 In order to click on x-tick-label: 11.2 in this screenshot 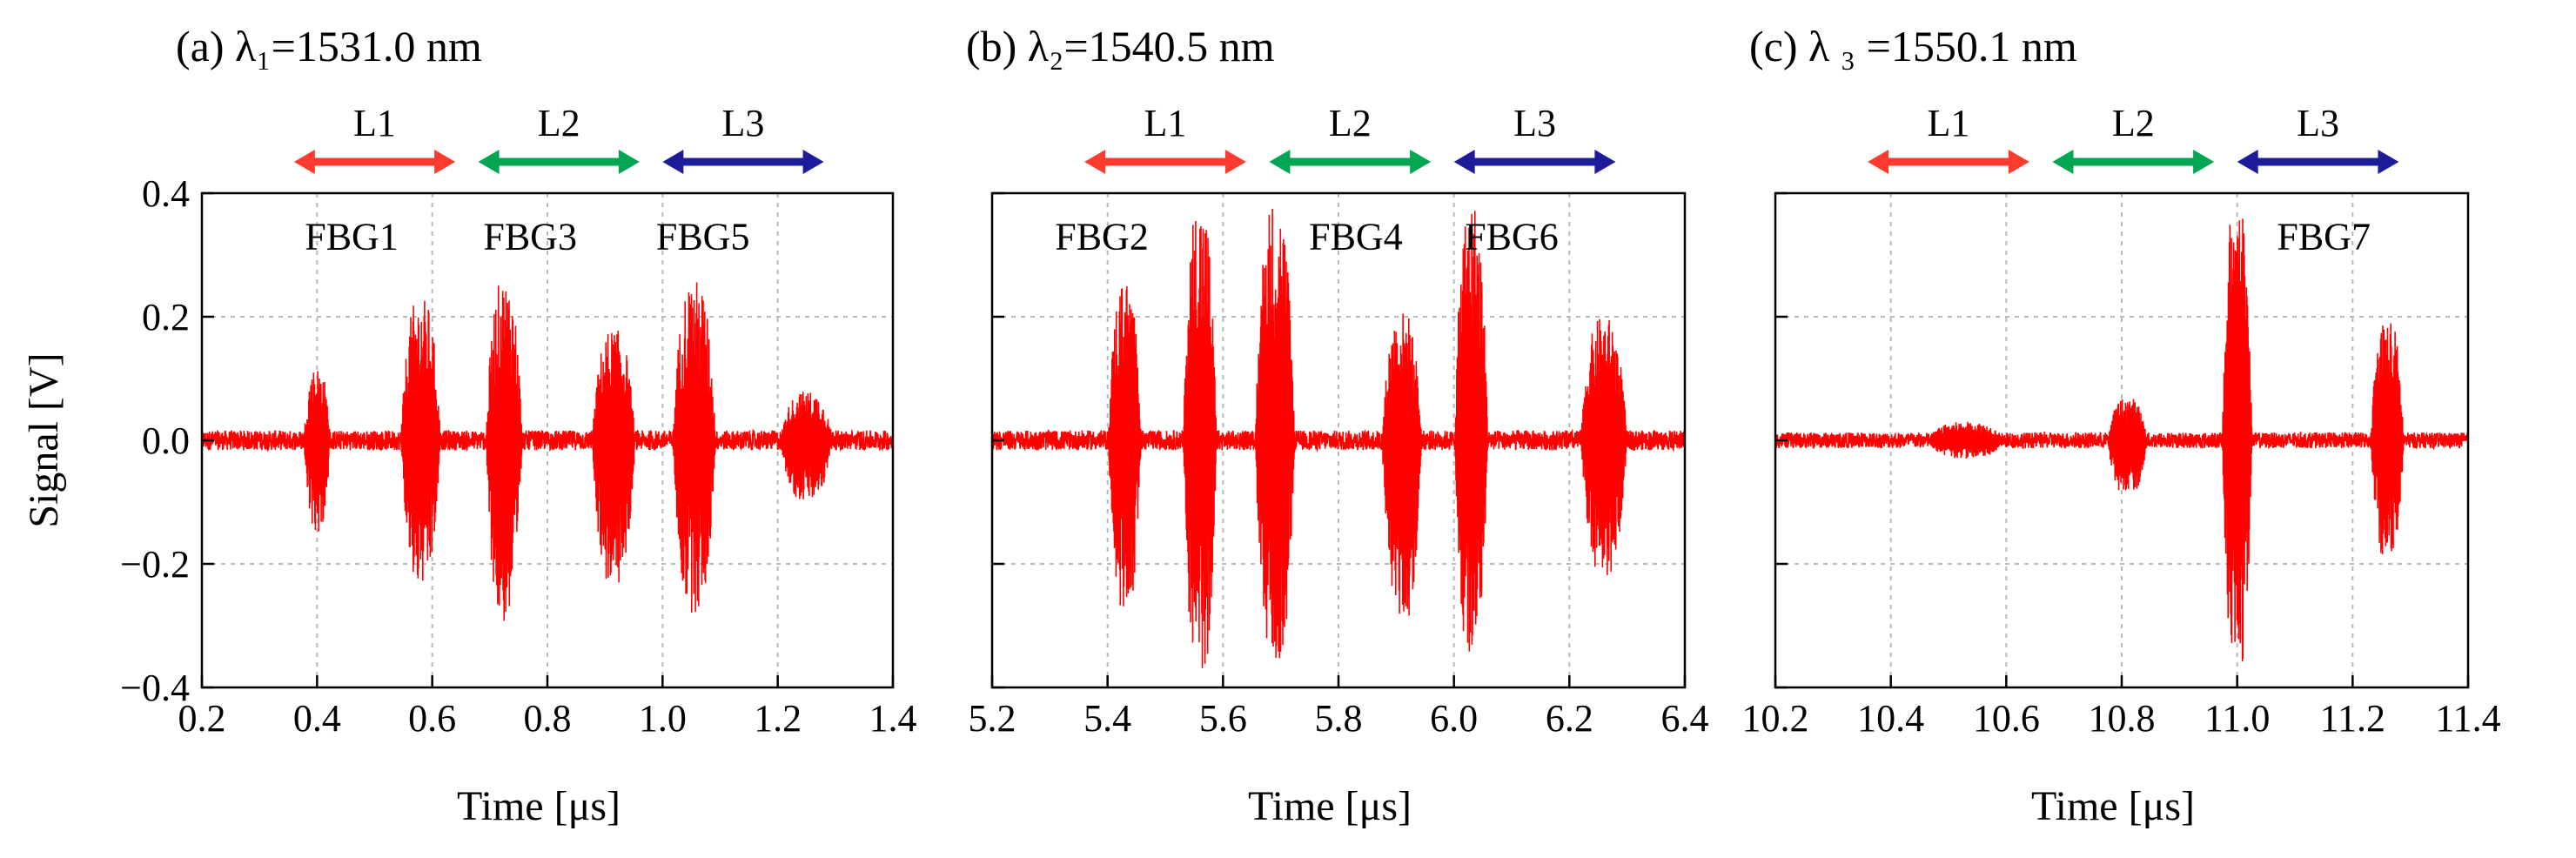, I will do `click(2352, 718)`.